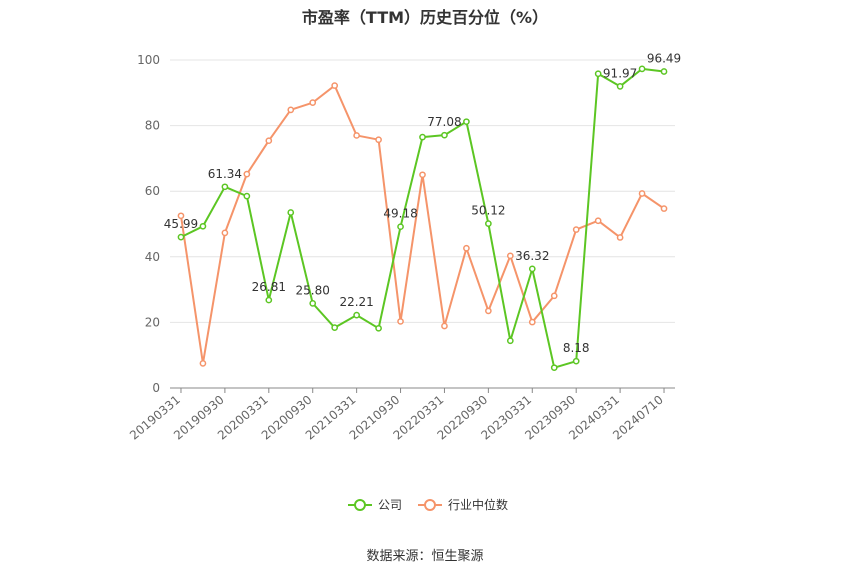 Image resolution: width=850 pixels, height=575 pixels. What do you see at coordinates (400, 214) in the screenshot?
I see `data-label: 49.18` at bounding box center [400, 214].